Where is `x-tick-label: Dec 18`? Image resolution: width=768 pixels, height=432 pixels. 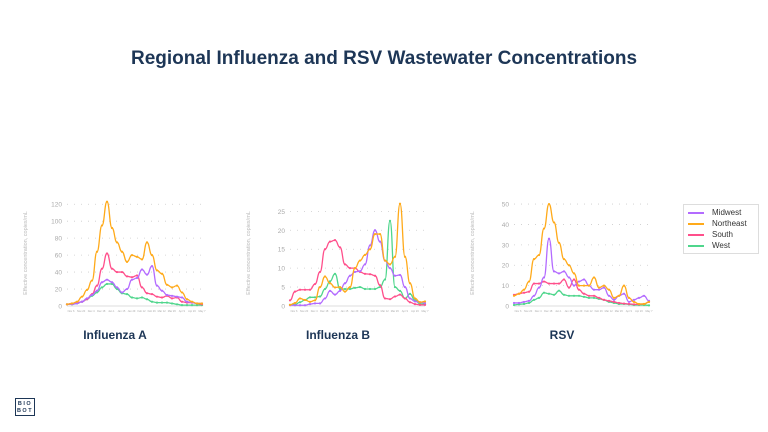 x-tick-label: Dec 18 is located at coordinates (324, 311).